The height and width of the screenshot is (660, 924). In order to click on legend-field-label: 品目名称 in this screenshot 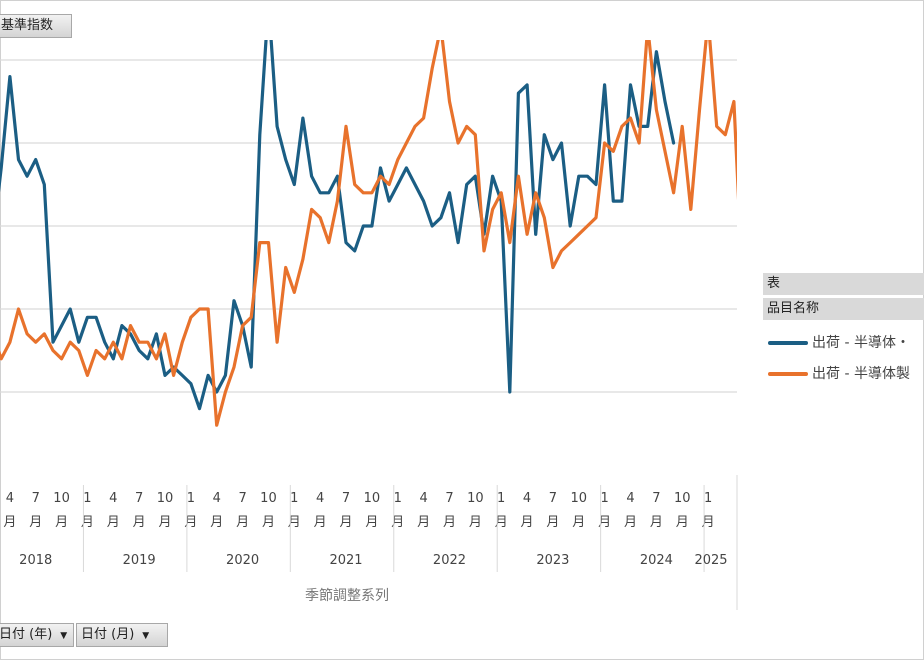, I will do `click(793, 308)`.